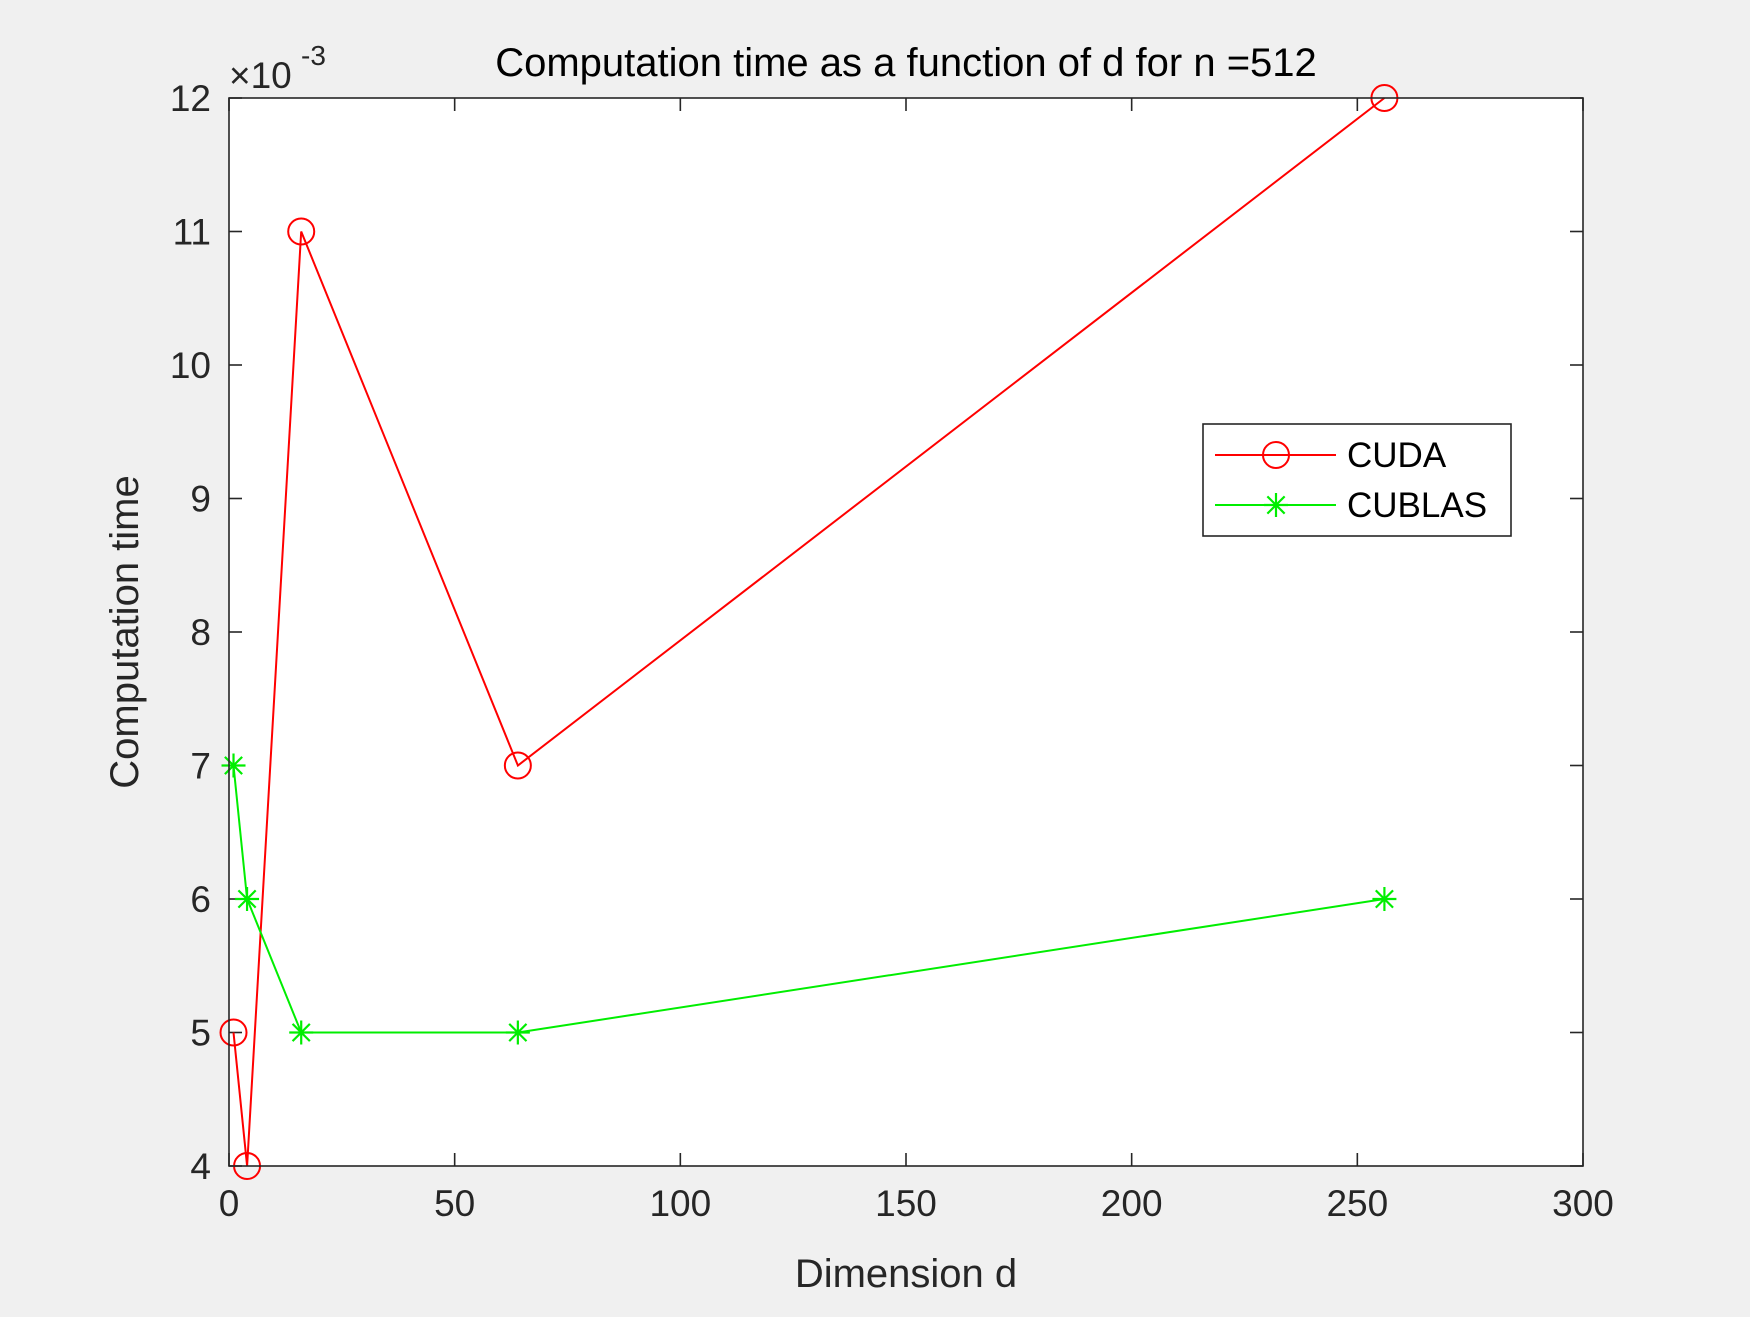  I want to click on x-tick-label: 250, so click(1357, 1203).